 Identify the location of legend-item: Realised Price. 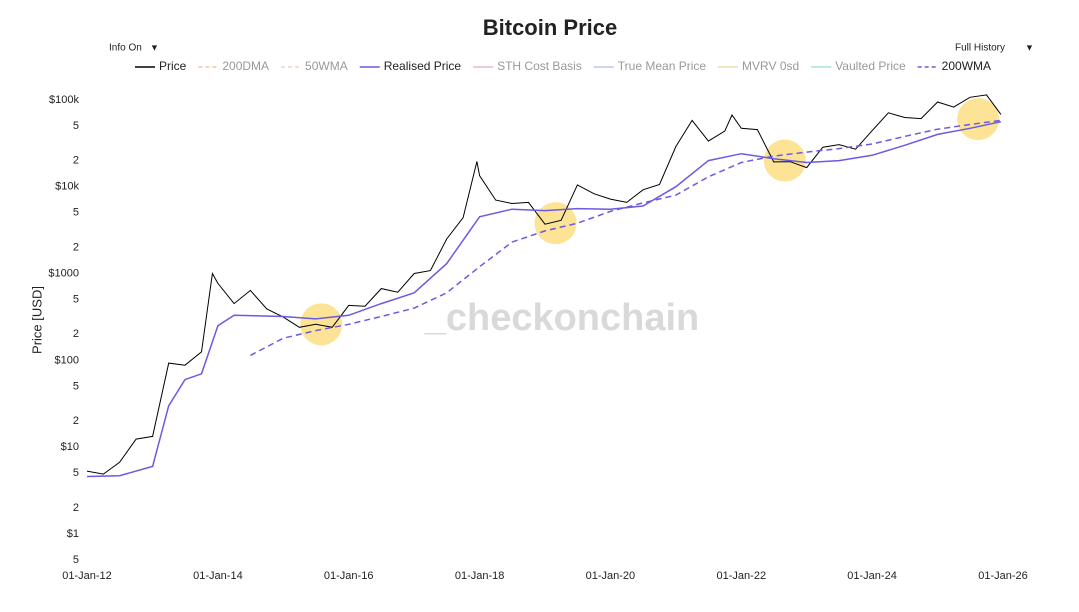
(410, 66).